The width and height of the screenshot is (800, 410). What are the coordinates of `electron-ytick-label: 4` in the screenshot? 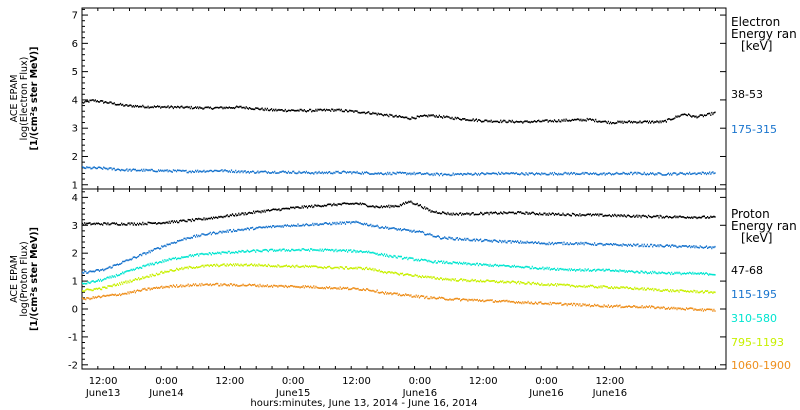 It's located at (75, 100).